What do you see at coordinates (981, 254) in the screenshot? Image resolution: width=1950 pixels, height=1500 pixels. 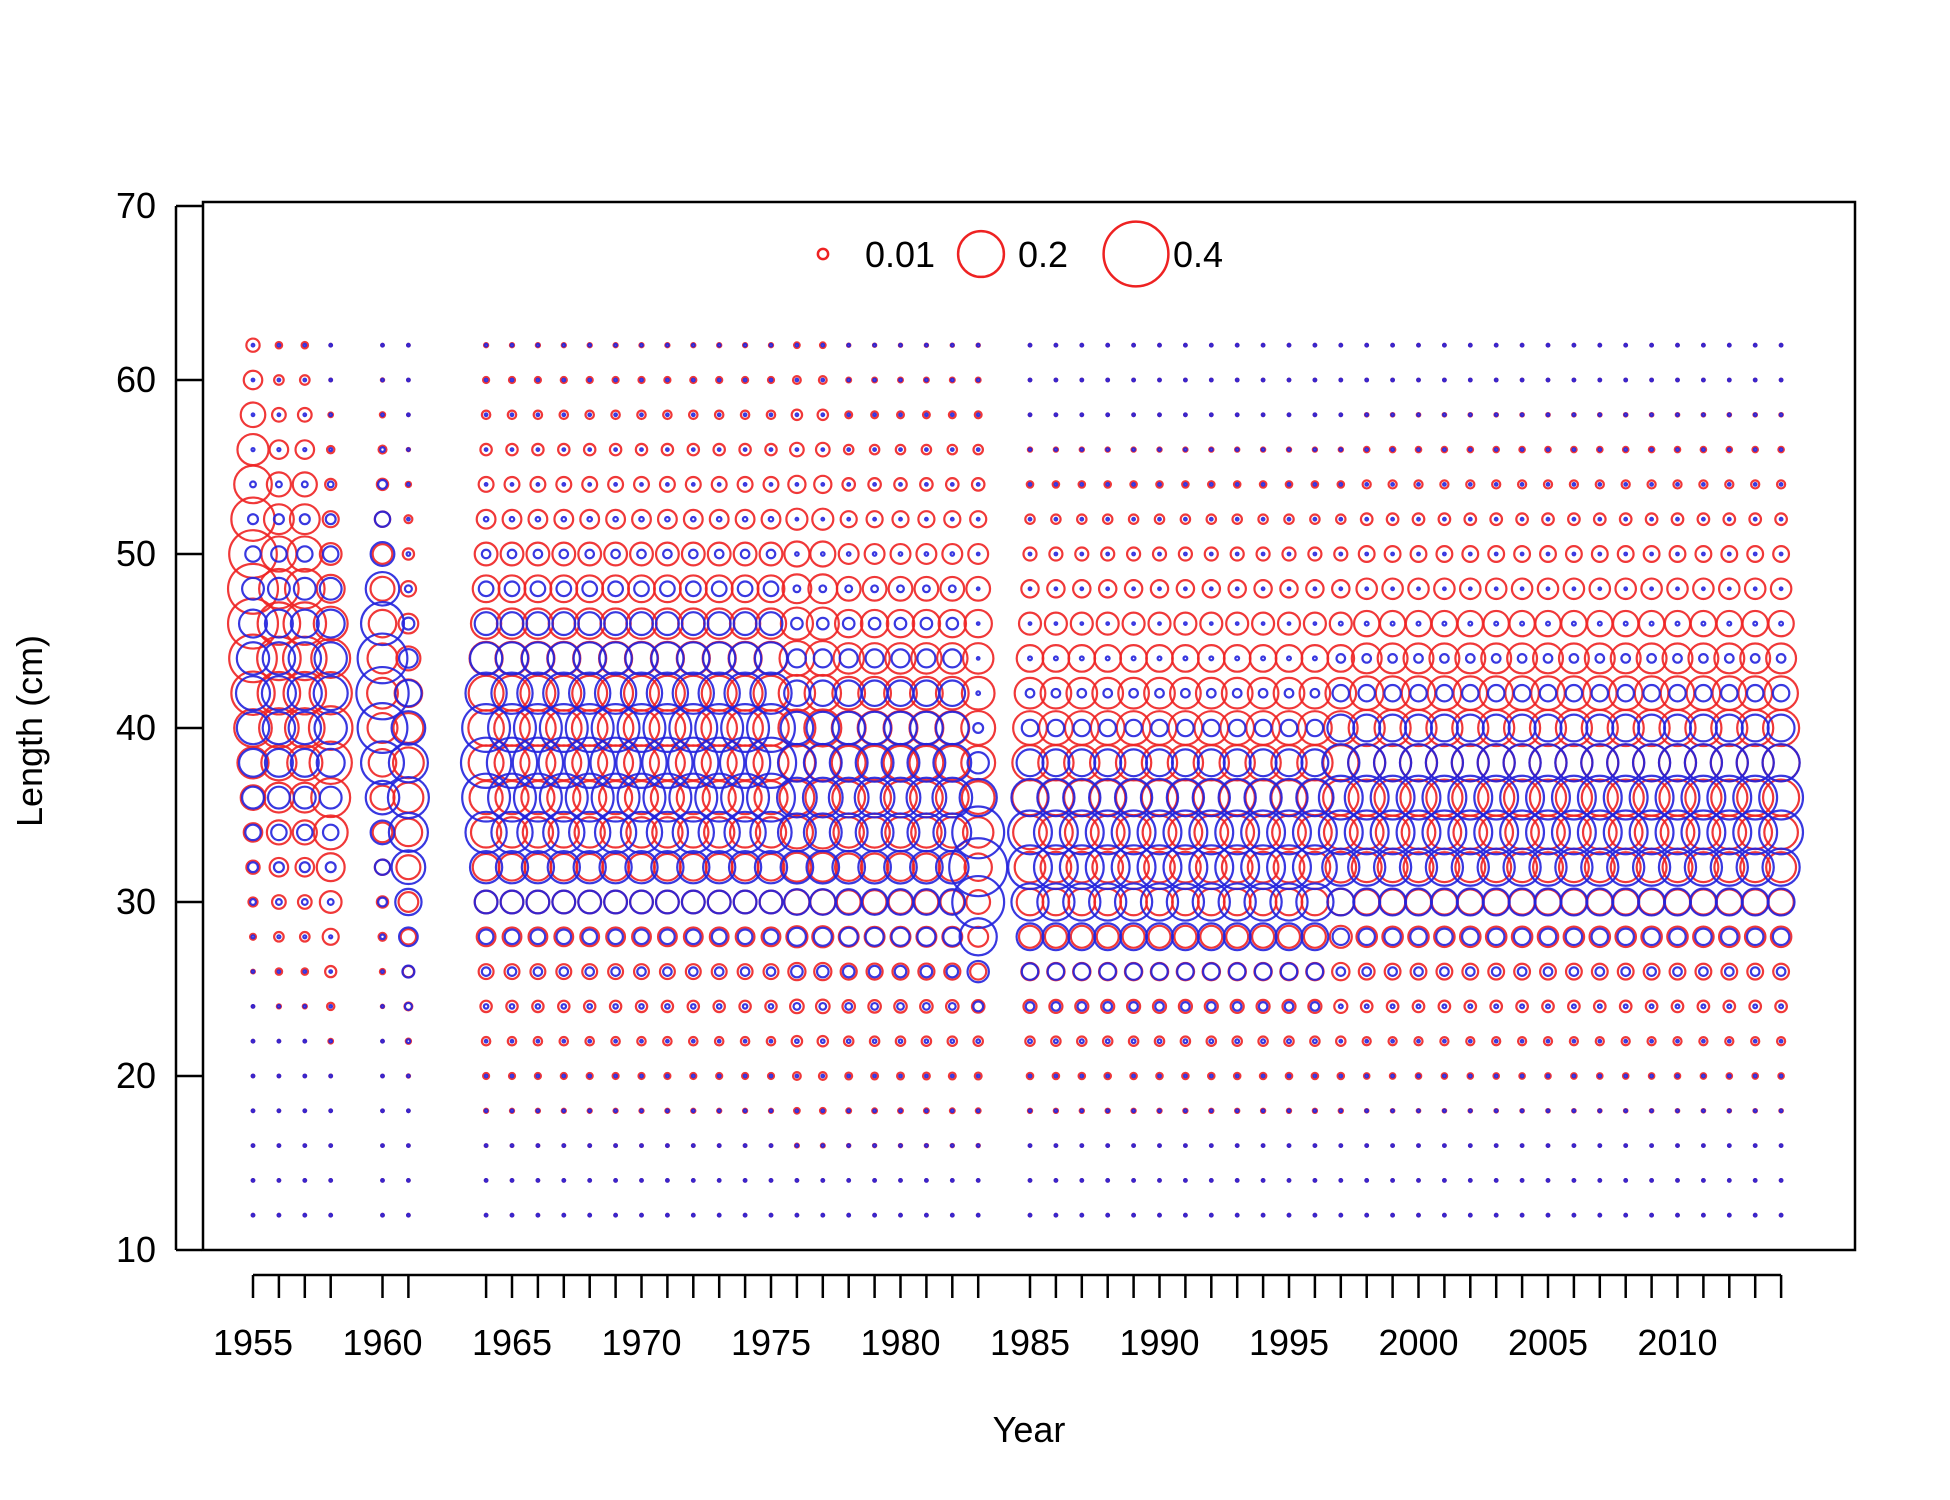 I see `legend-bubble` at bounding box center [981, 254].